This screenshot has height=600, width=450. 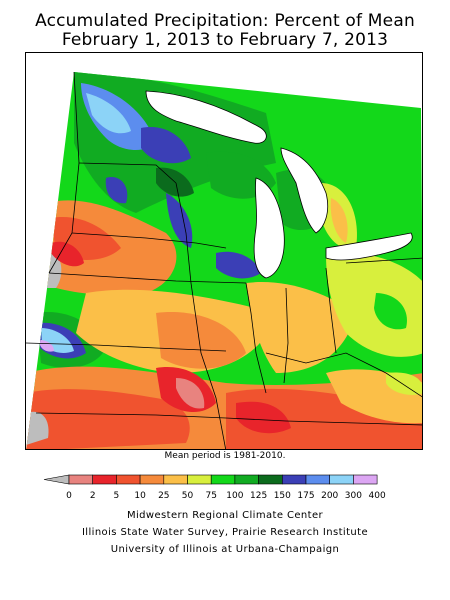 What do you see at coordinates (258, 496) in the screenshot?
I see `legend-tick-label: 125` at bounding box center [258, 496].